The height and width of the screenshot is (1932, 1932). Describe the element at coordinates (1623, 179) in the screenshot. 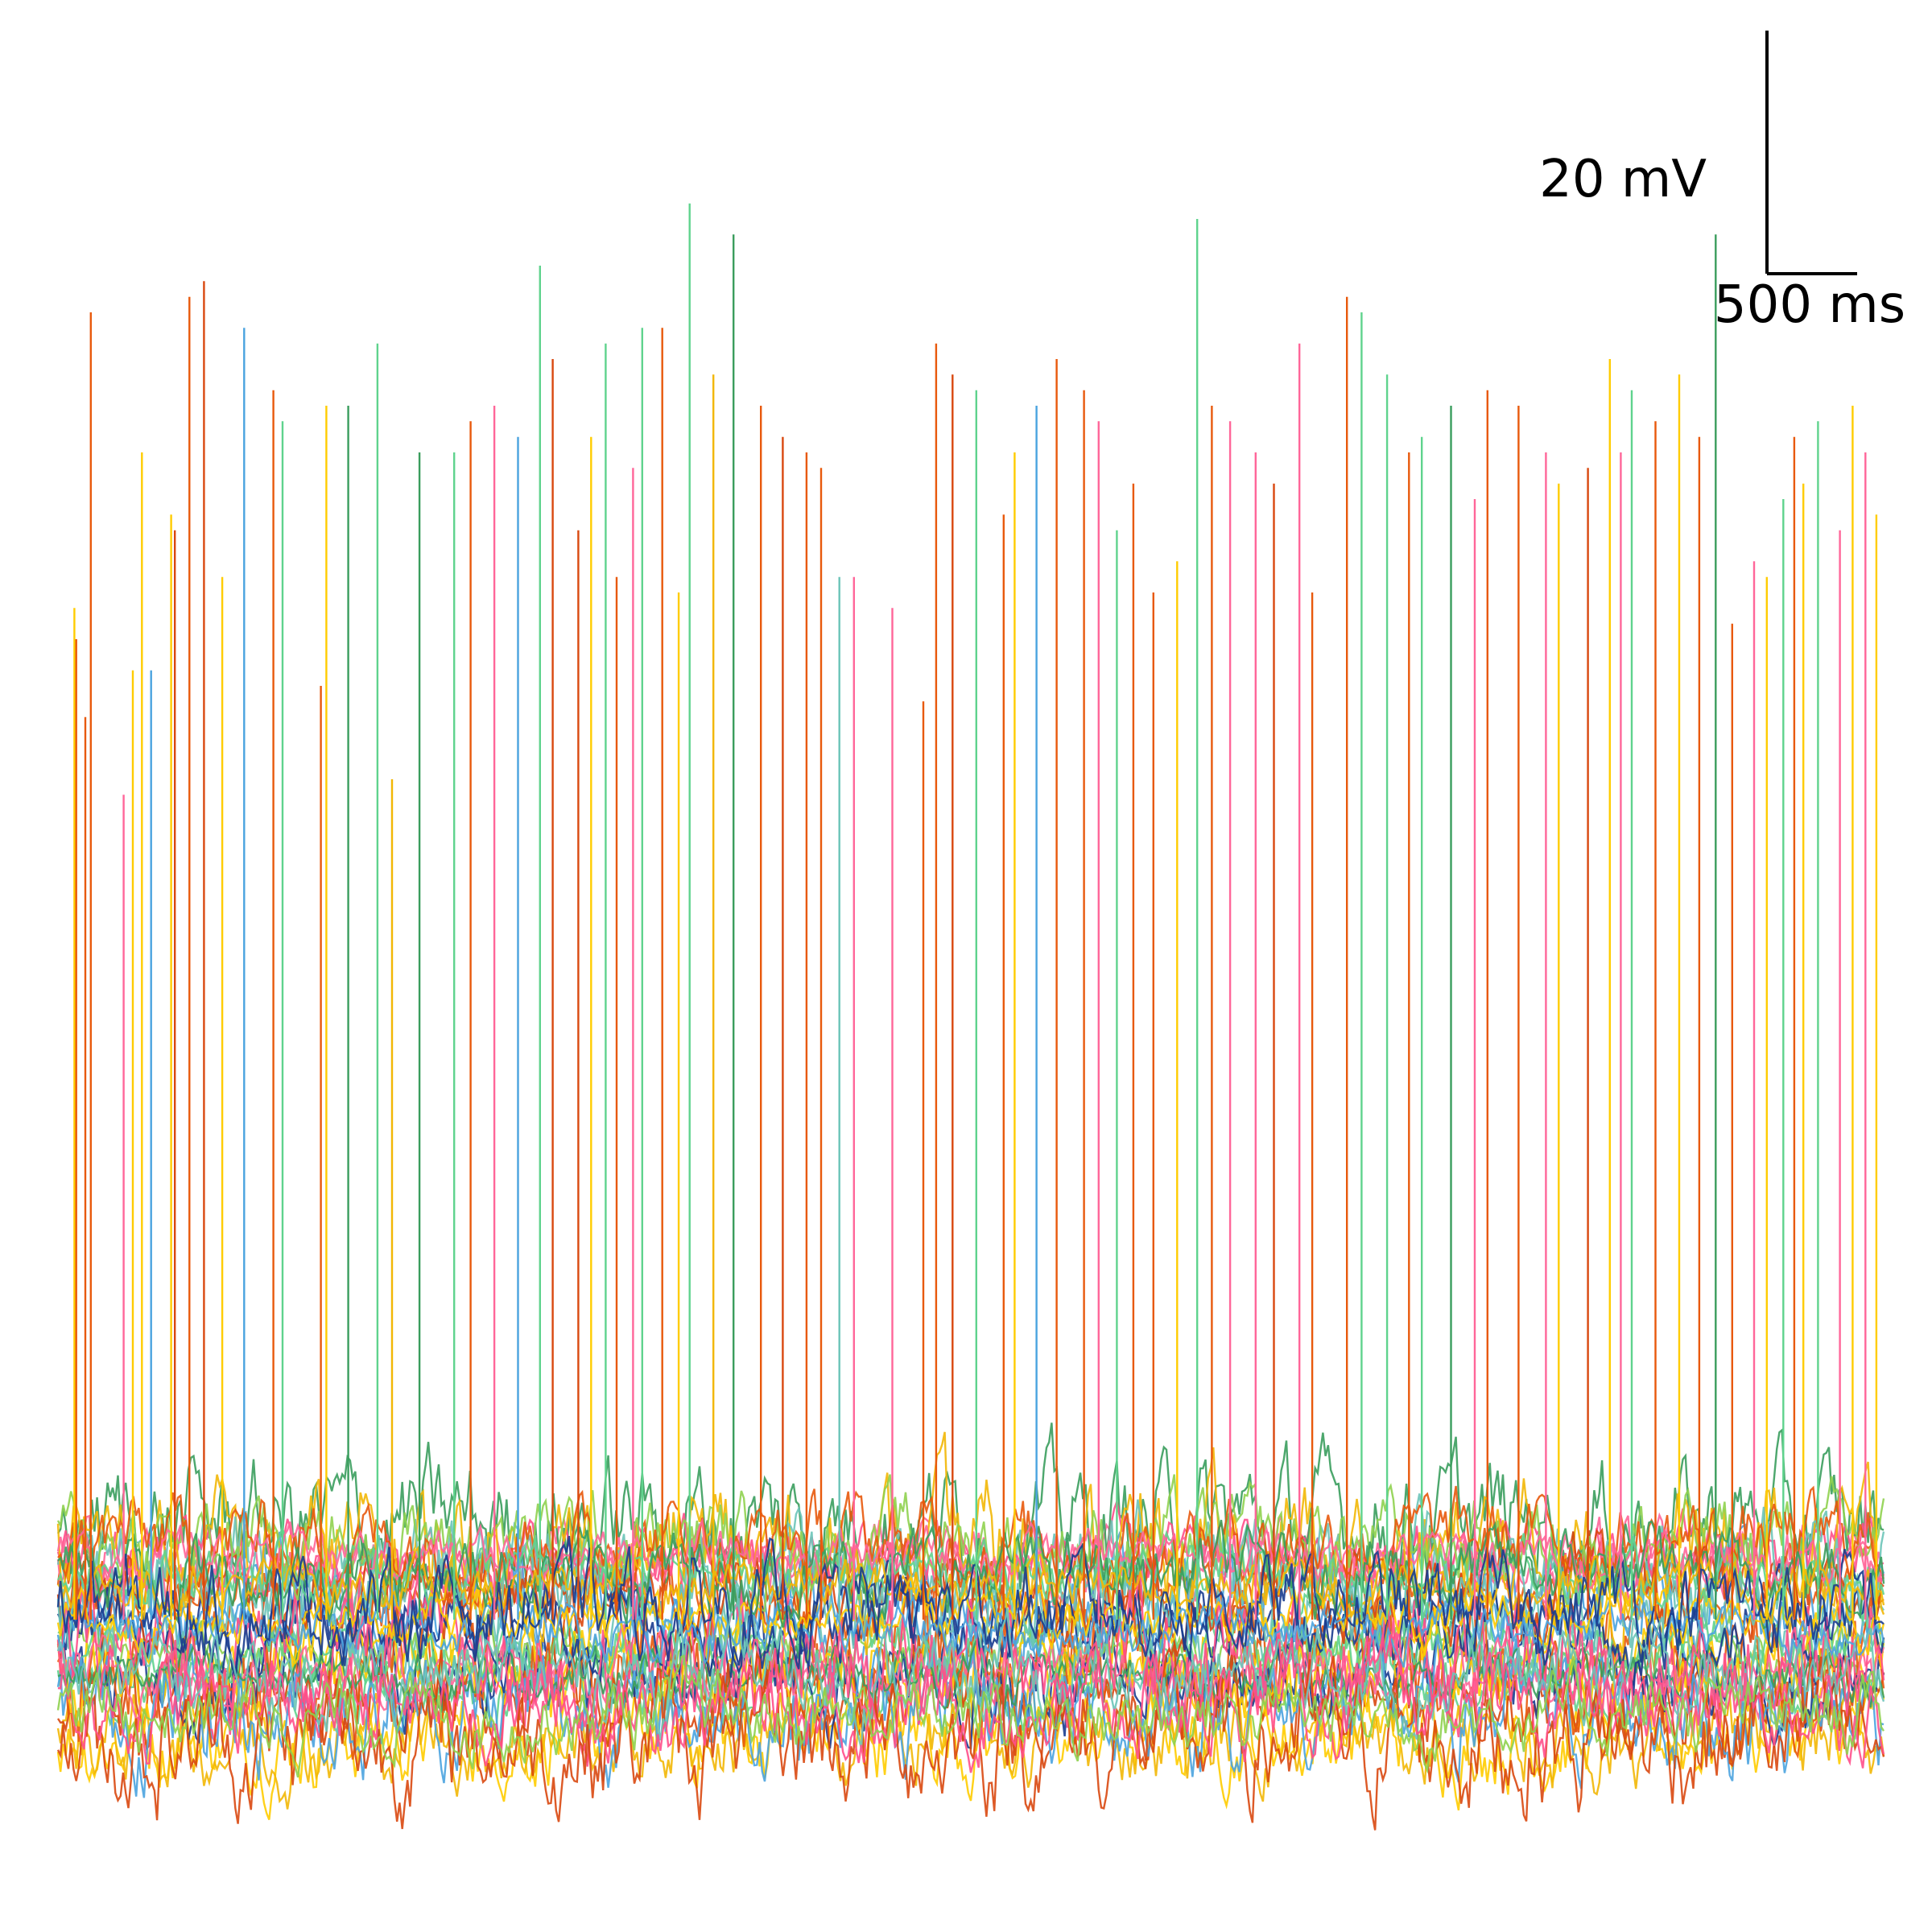

I see `scale-bar-voltage-label: 20 mV` at that location.